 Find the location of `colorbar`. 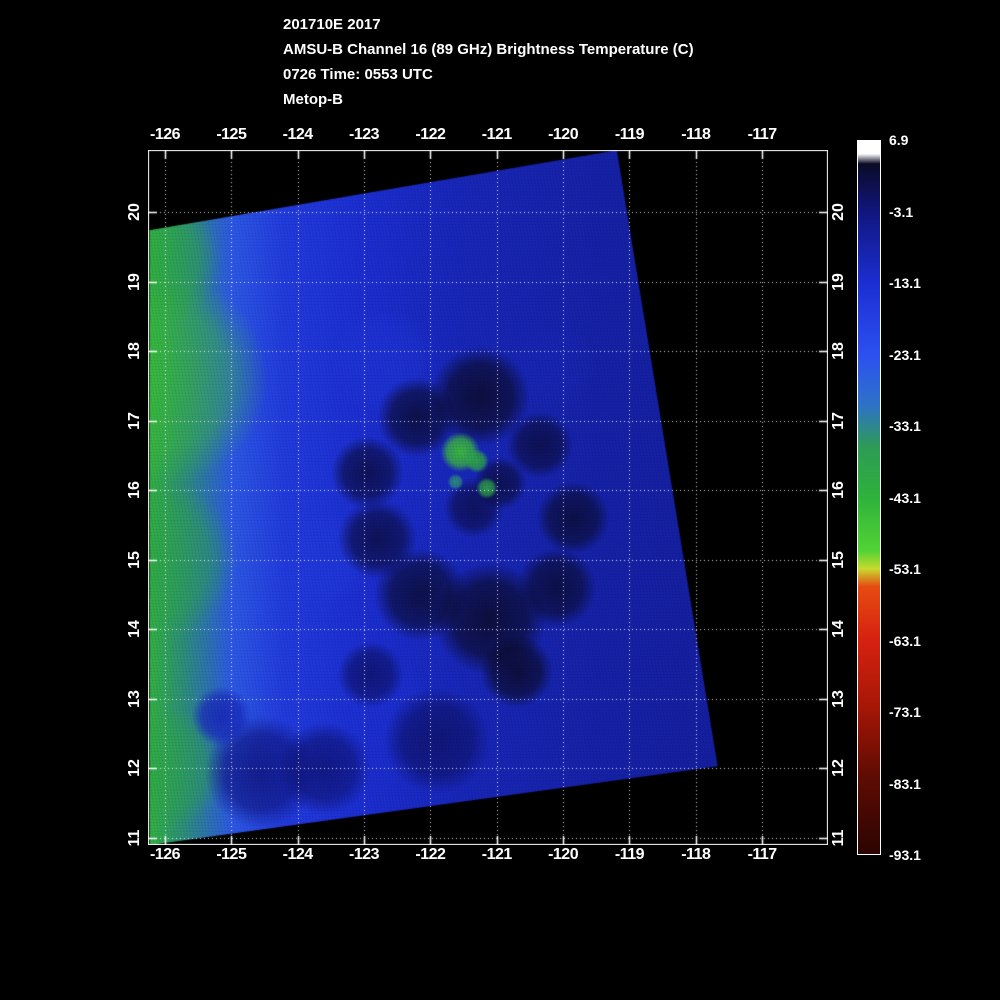

colorbar is located at coordinates (869, 497).